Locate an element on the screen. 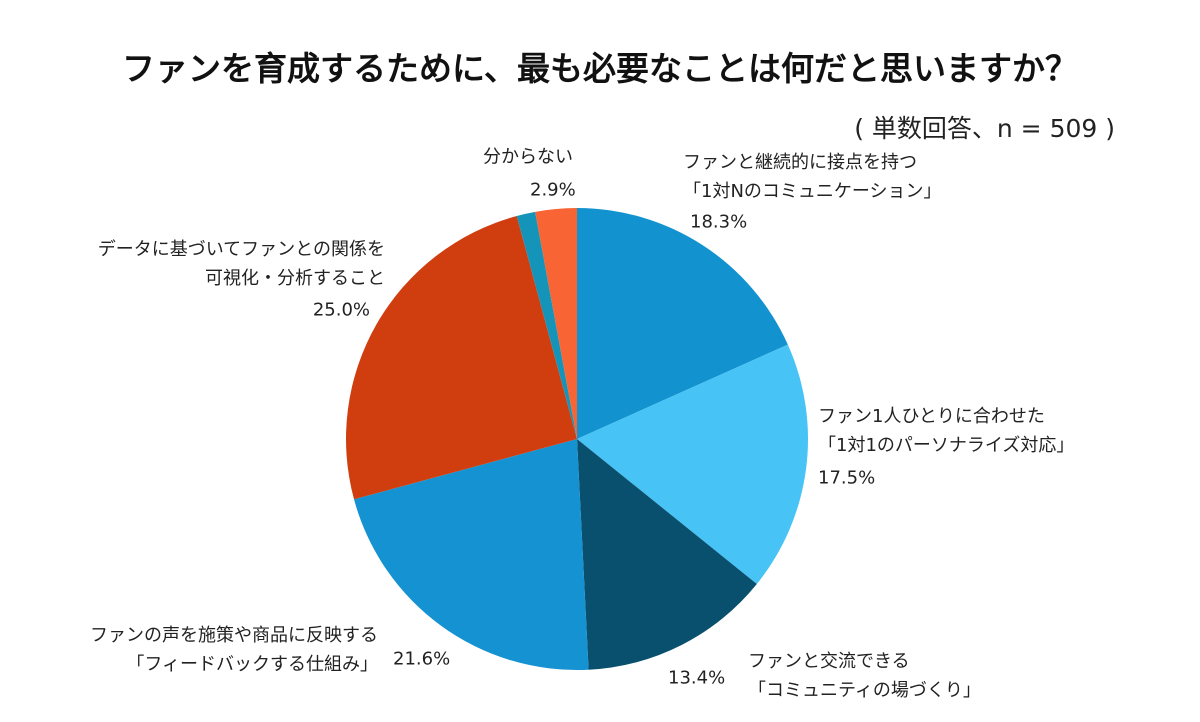  slice-label: ファンと交流できる 「コミュニティの場づくり」 is located at coordinates (864, 676).